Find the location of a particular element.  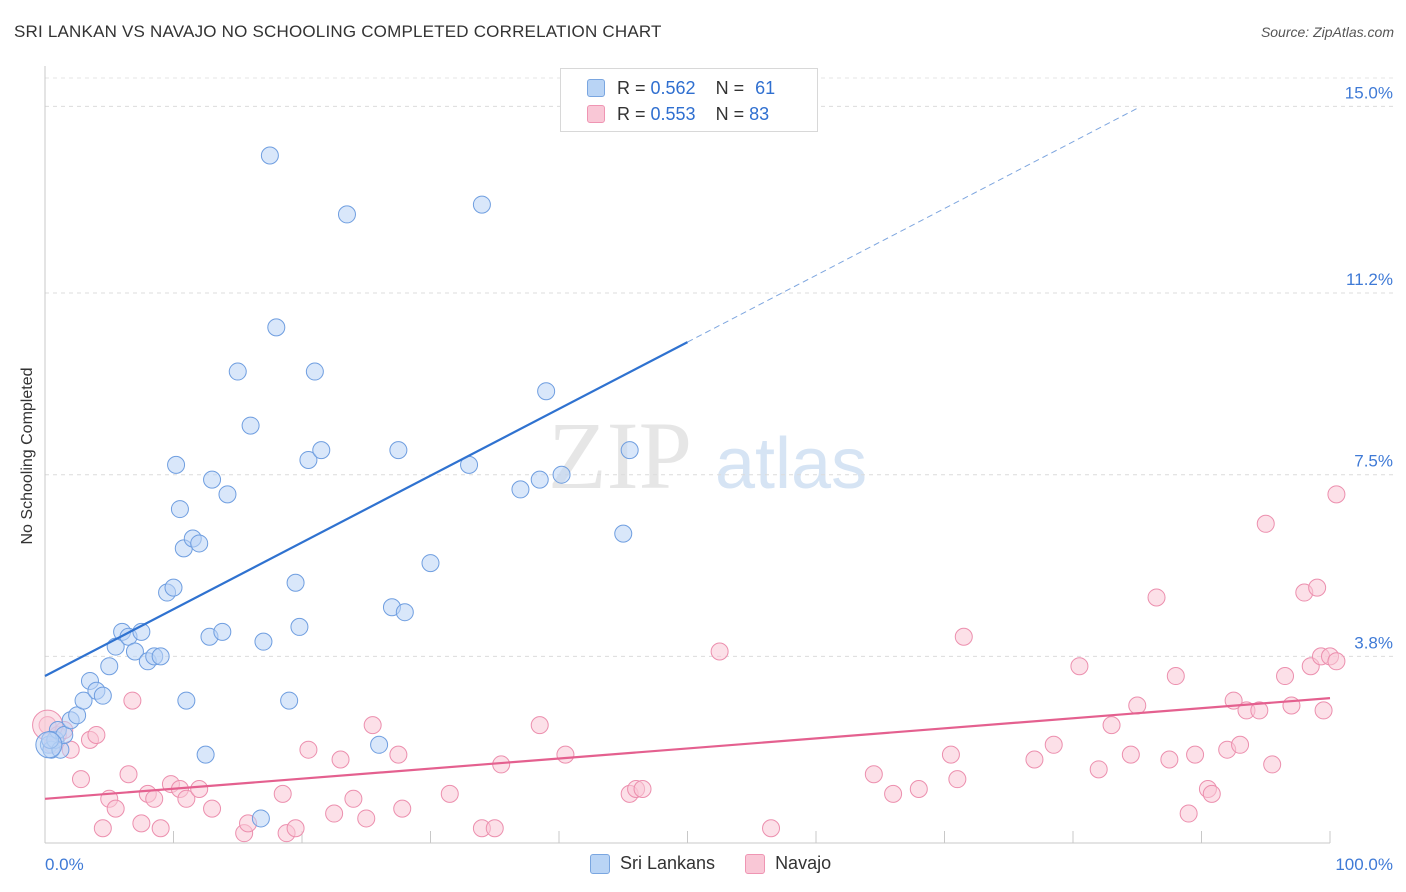

series-legend-label: Sri Lankans is located at coordinates (668, 863).